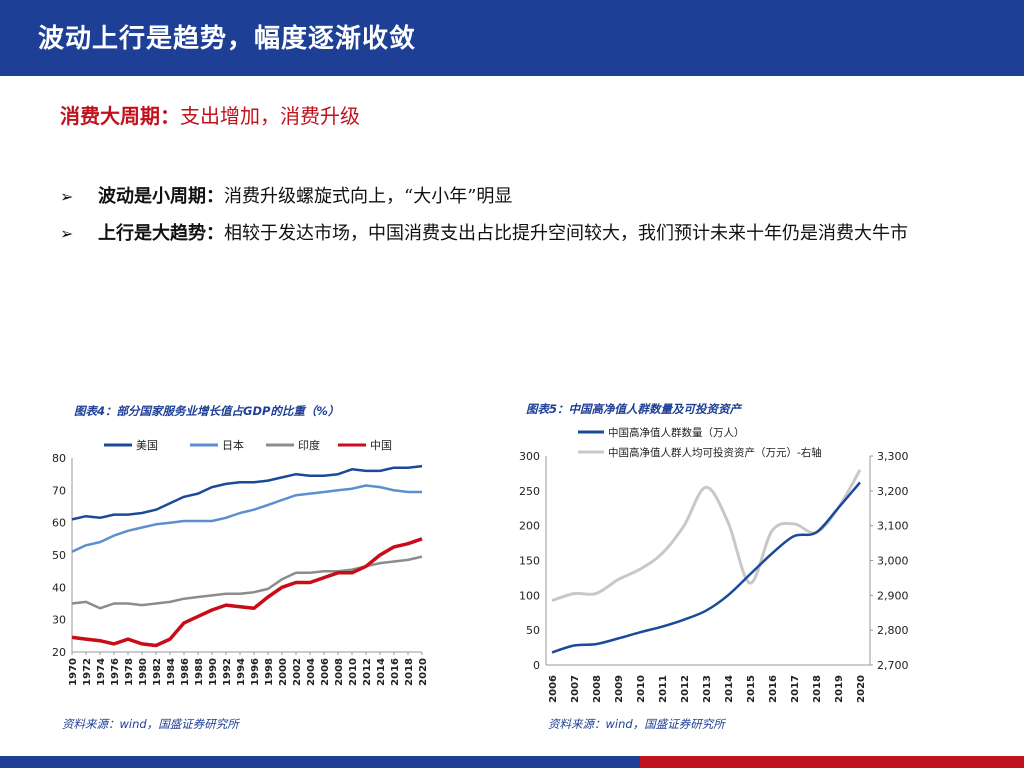 The width and height of the screenshot is (1024, 768). I want to click on chart2-x-tick-label: 2020, so click(861, 689).